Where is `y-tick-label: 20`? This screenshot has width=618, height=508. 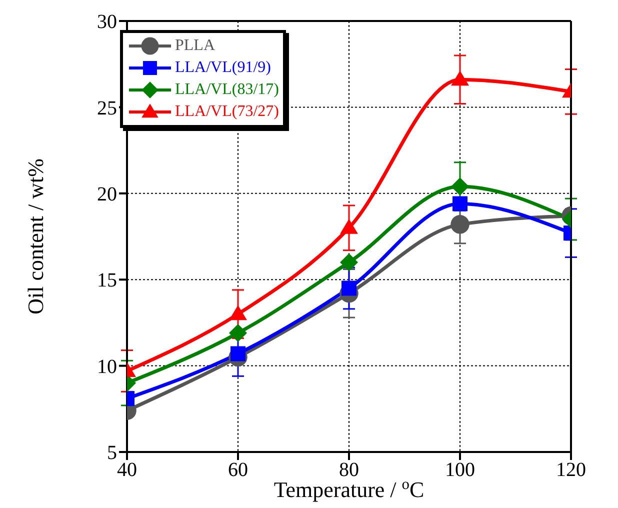 y-tick-label: 20 is located at coordinates (107, 195).